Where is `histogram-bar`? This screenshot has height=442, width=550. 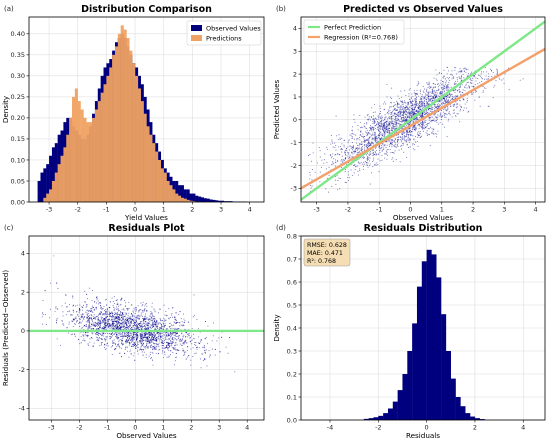 histogram-bar is located at coordinates (180, 198).